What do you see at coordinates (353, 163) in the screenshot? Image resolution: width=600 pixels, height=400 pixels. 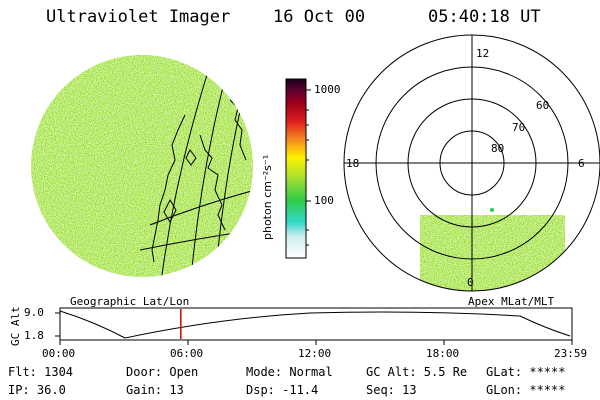 I see `mlt-label-18: 18` at bounding box center [353, 163].